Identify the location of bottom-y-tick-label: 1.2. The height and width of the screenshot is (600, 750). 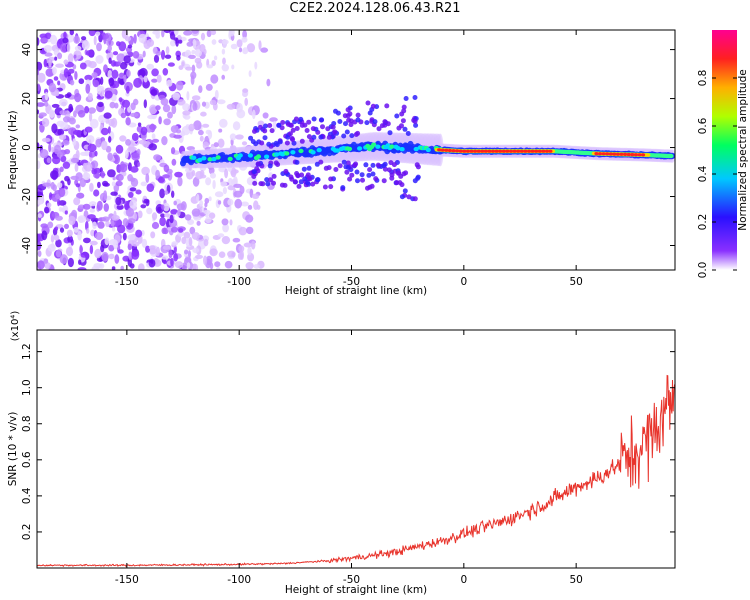
(27, 351).